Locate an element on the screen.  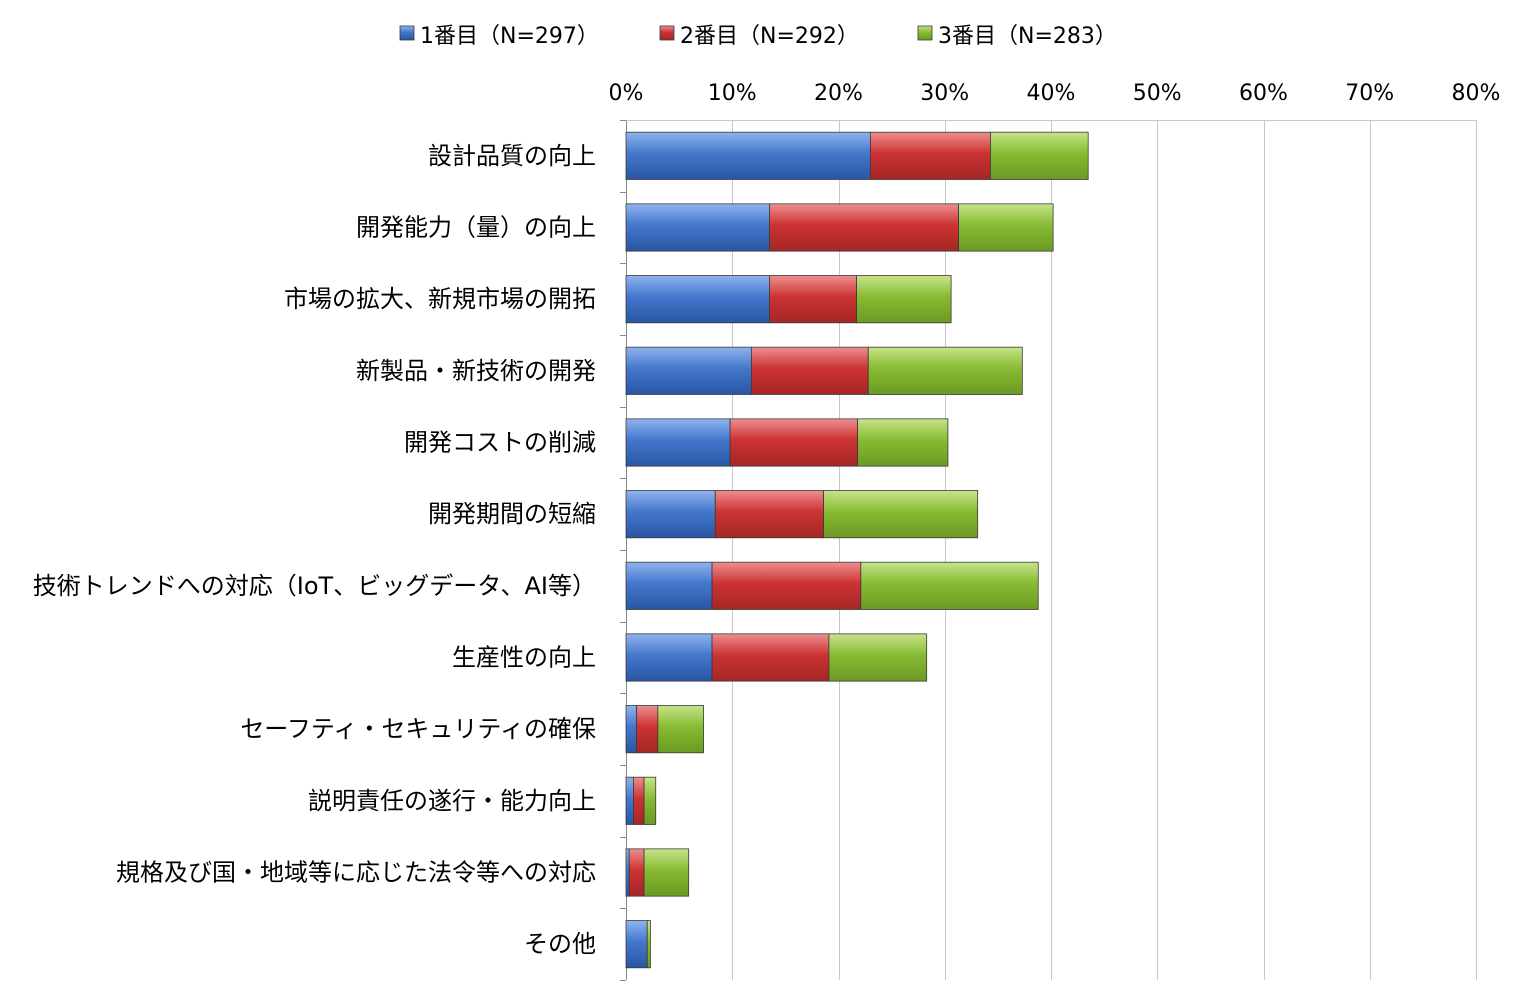
category-label: 生産性の向上 is located at coordinates (524, 658).